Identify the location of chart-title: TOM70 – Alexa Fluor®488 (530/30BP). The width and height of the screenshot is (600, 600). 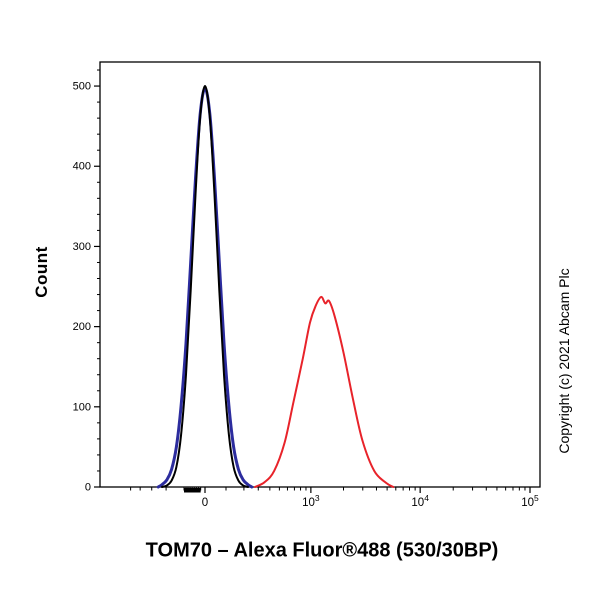
(322, 550).